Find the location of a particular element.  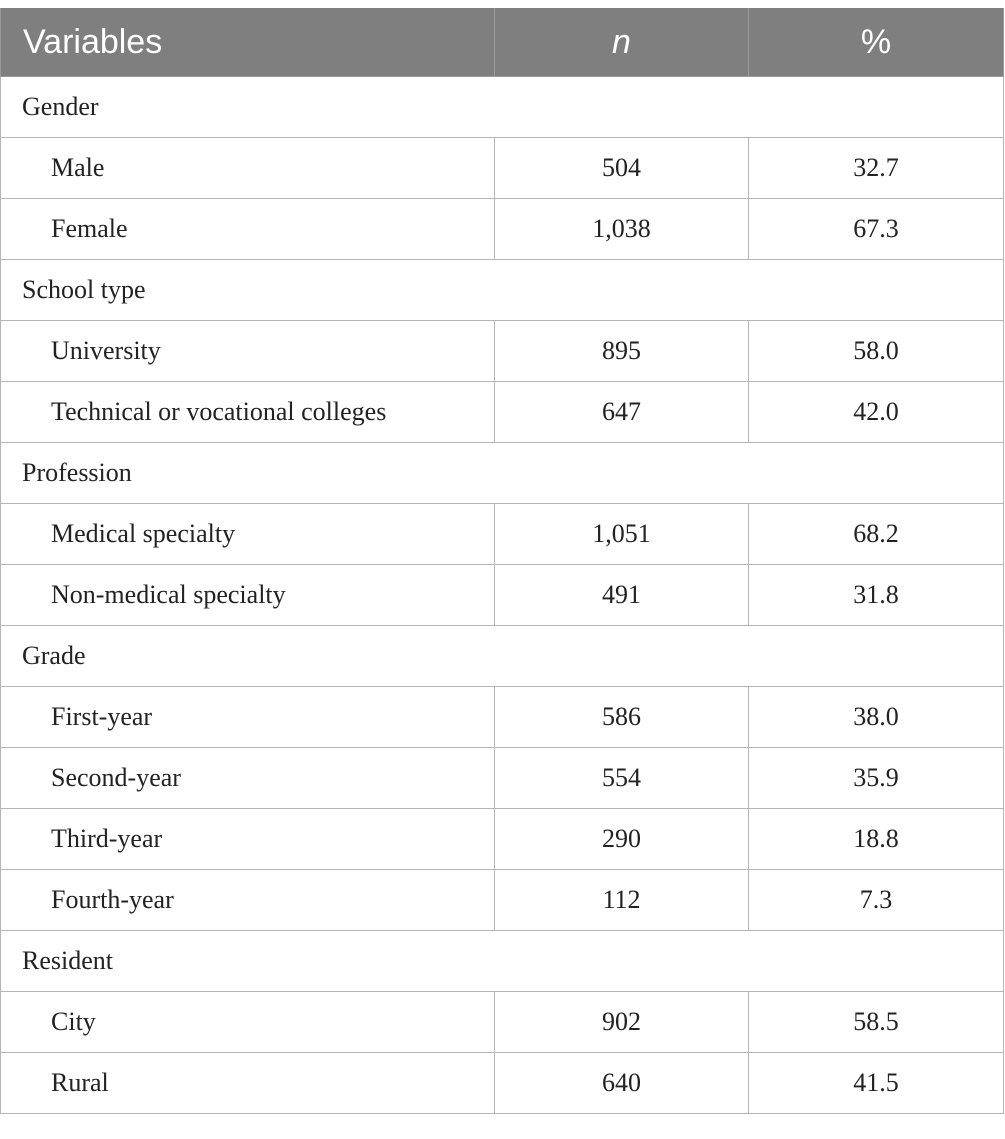

row-n: 902 is located at coordinates (621, 1022).